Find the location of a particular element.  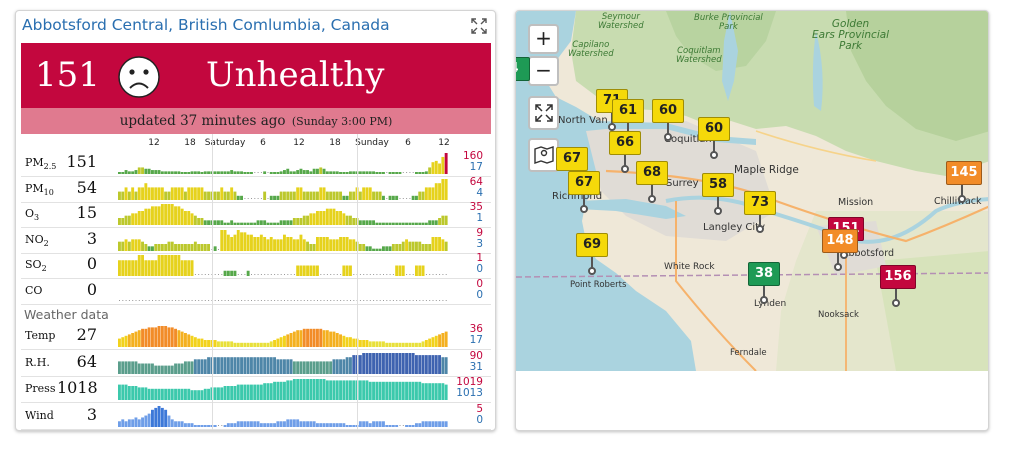

weather-label: Press is located at coordinates (40, 388).